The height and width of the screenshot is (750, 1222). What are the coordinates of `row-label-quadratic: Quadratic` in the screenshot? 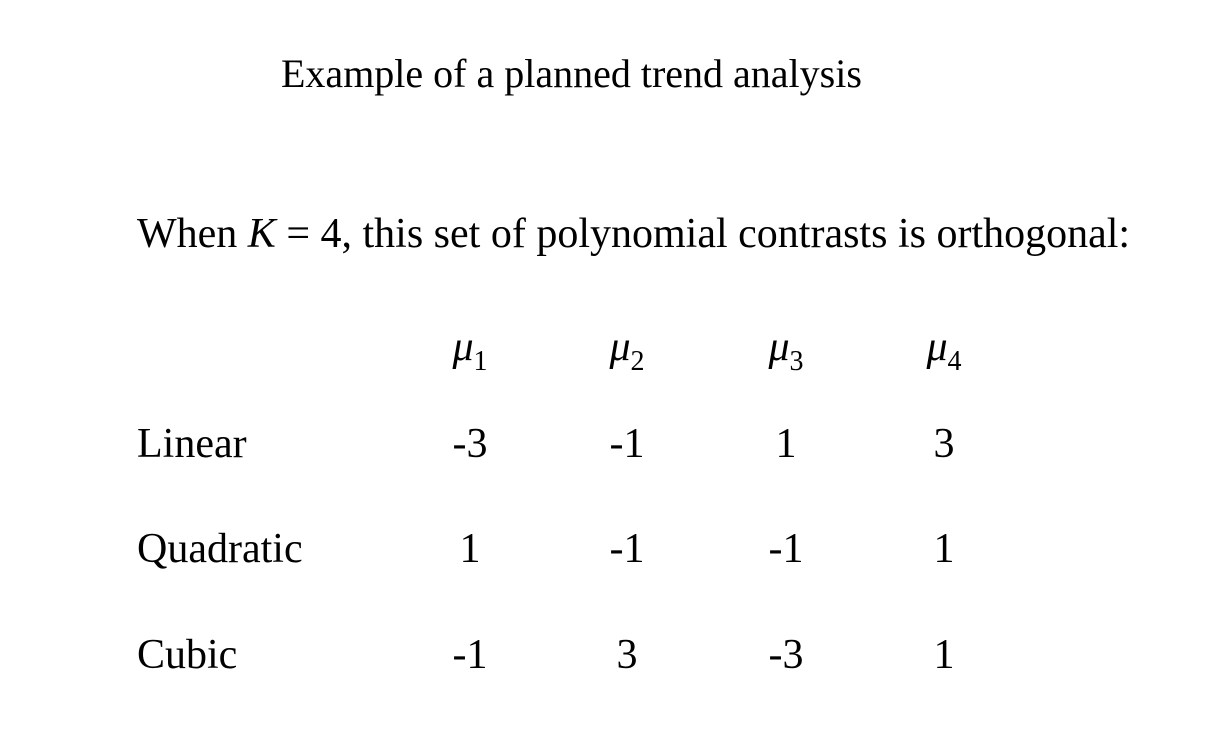 It's located at (220, 549).